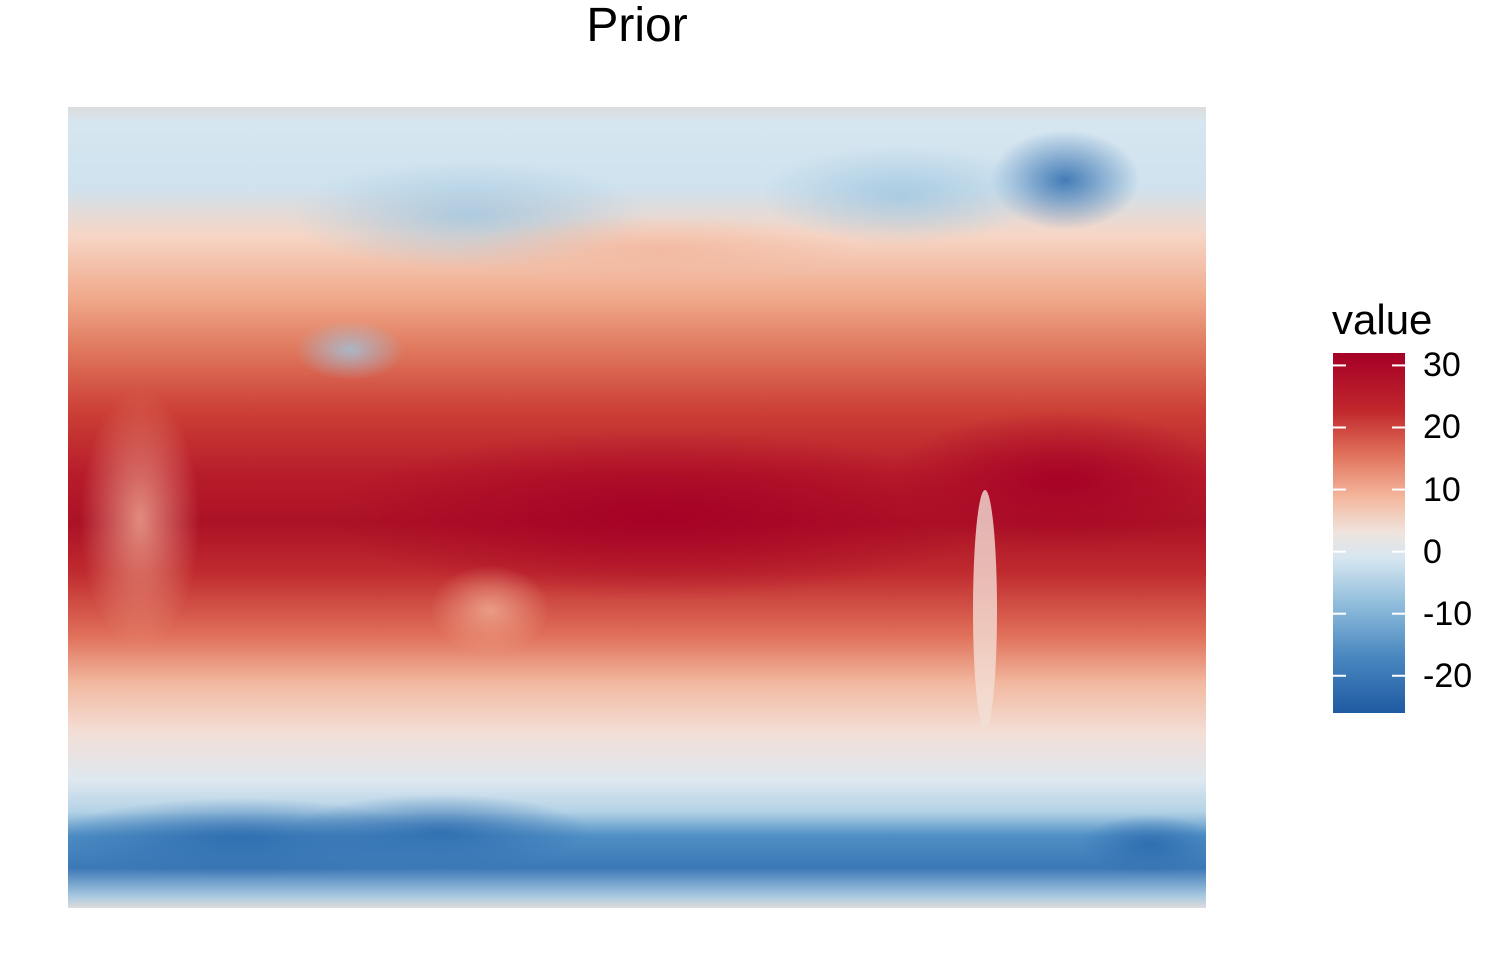 This screenshot has height=960, width=1500. I want to click on cold-antarctica-mid, so click(440, 832).